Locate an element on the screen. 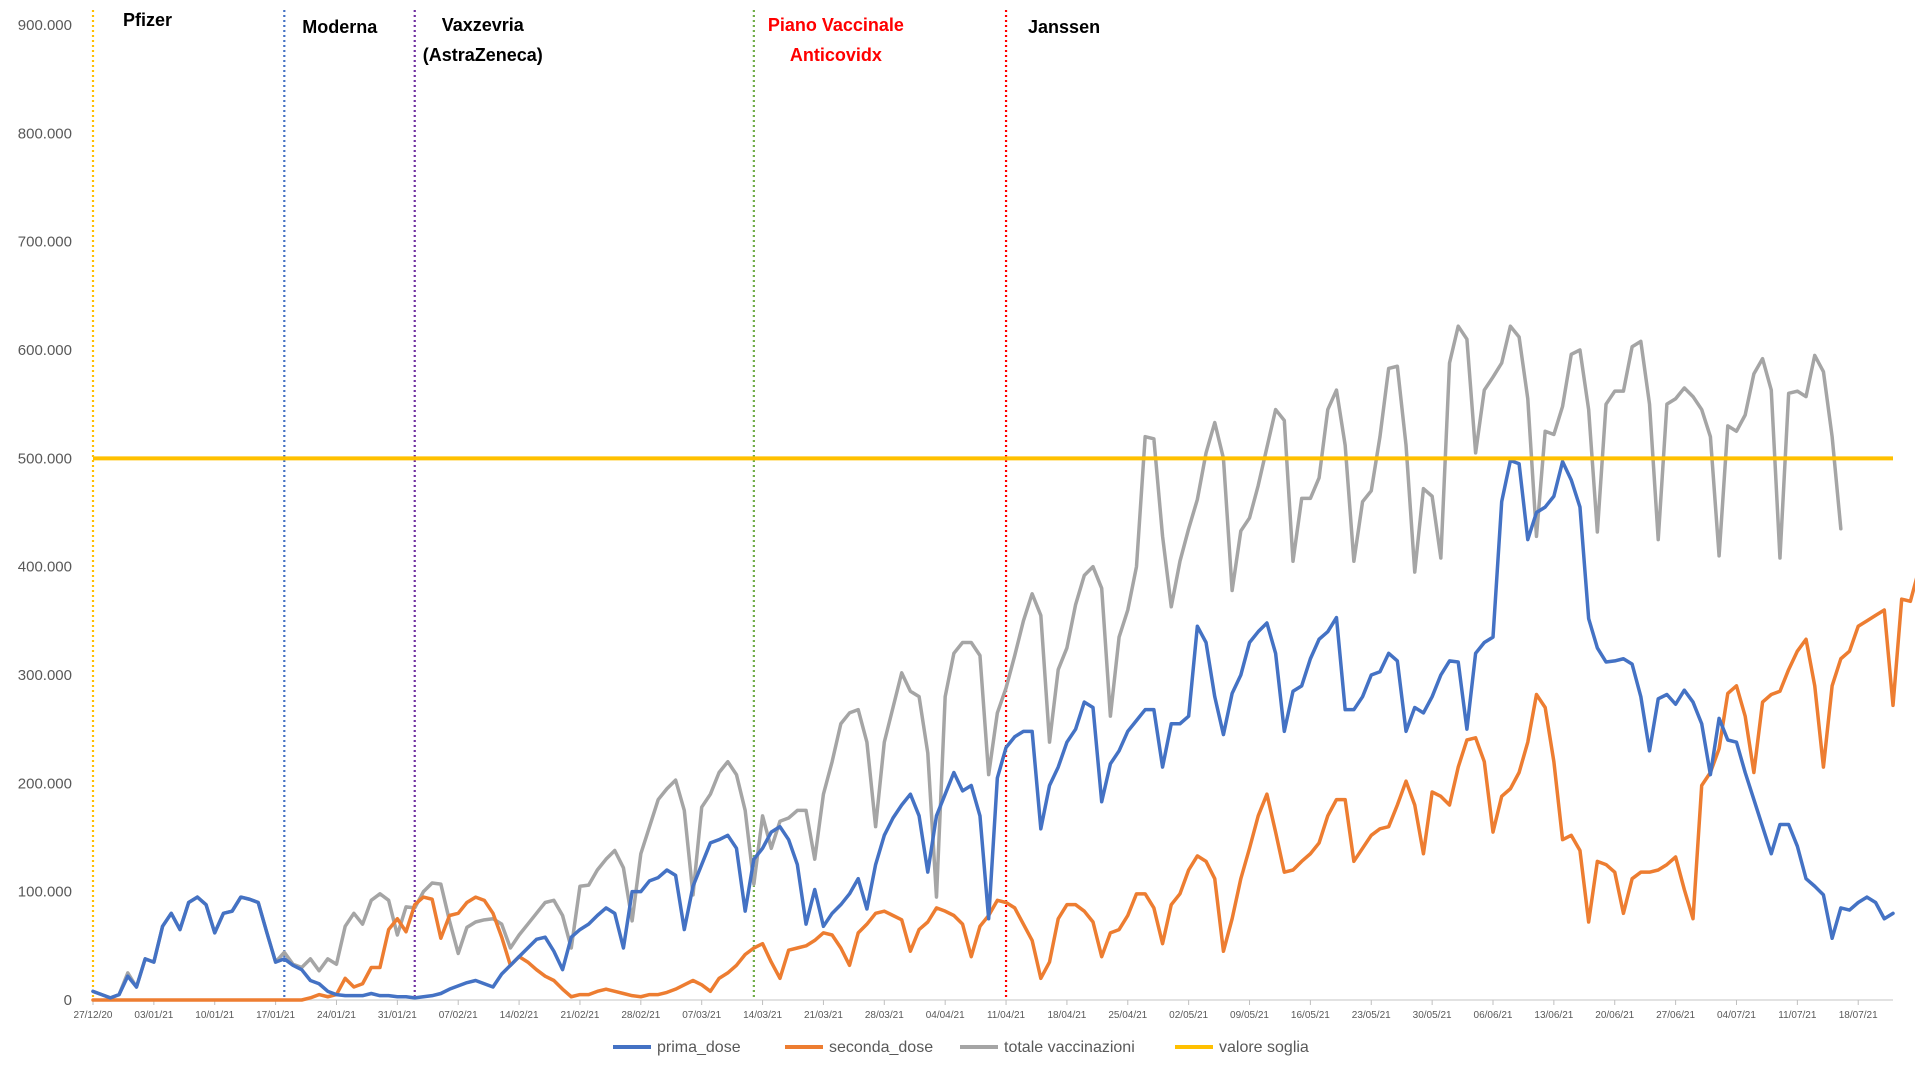  x-tick-label: 09/05/21 is located at coordinates (1249, 1015).